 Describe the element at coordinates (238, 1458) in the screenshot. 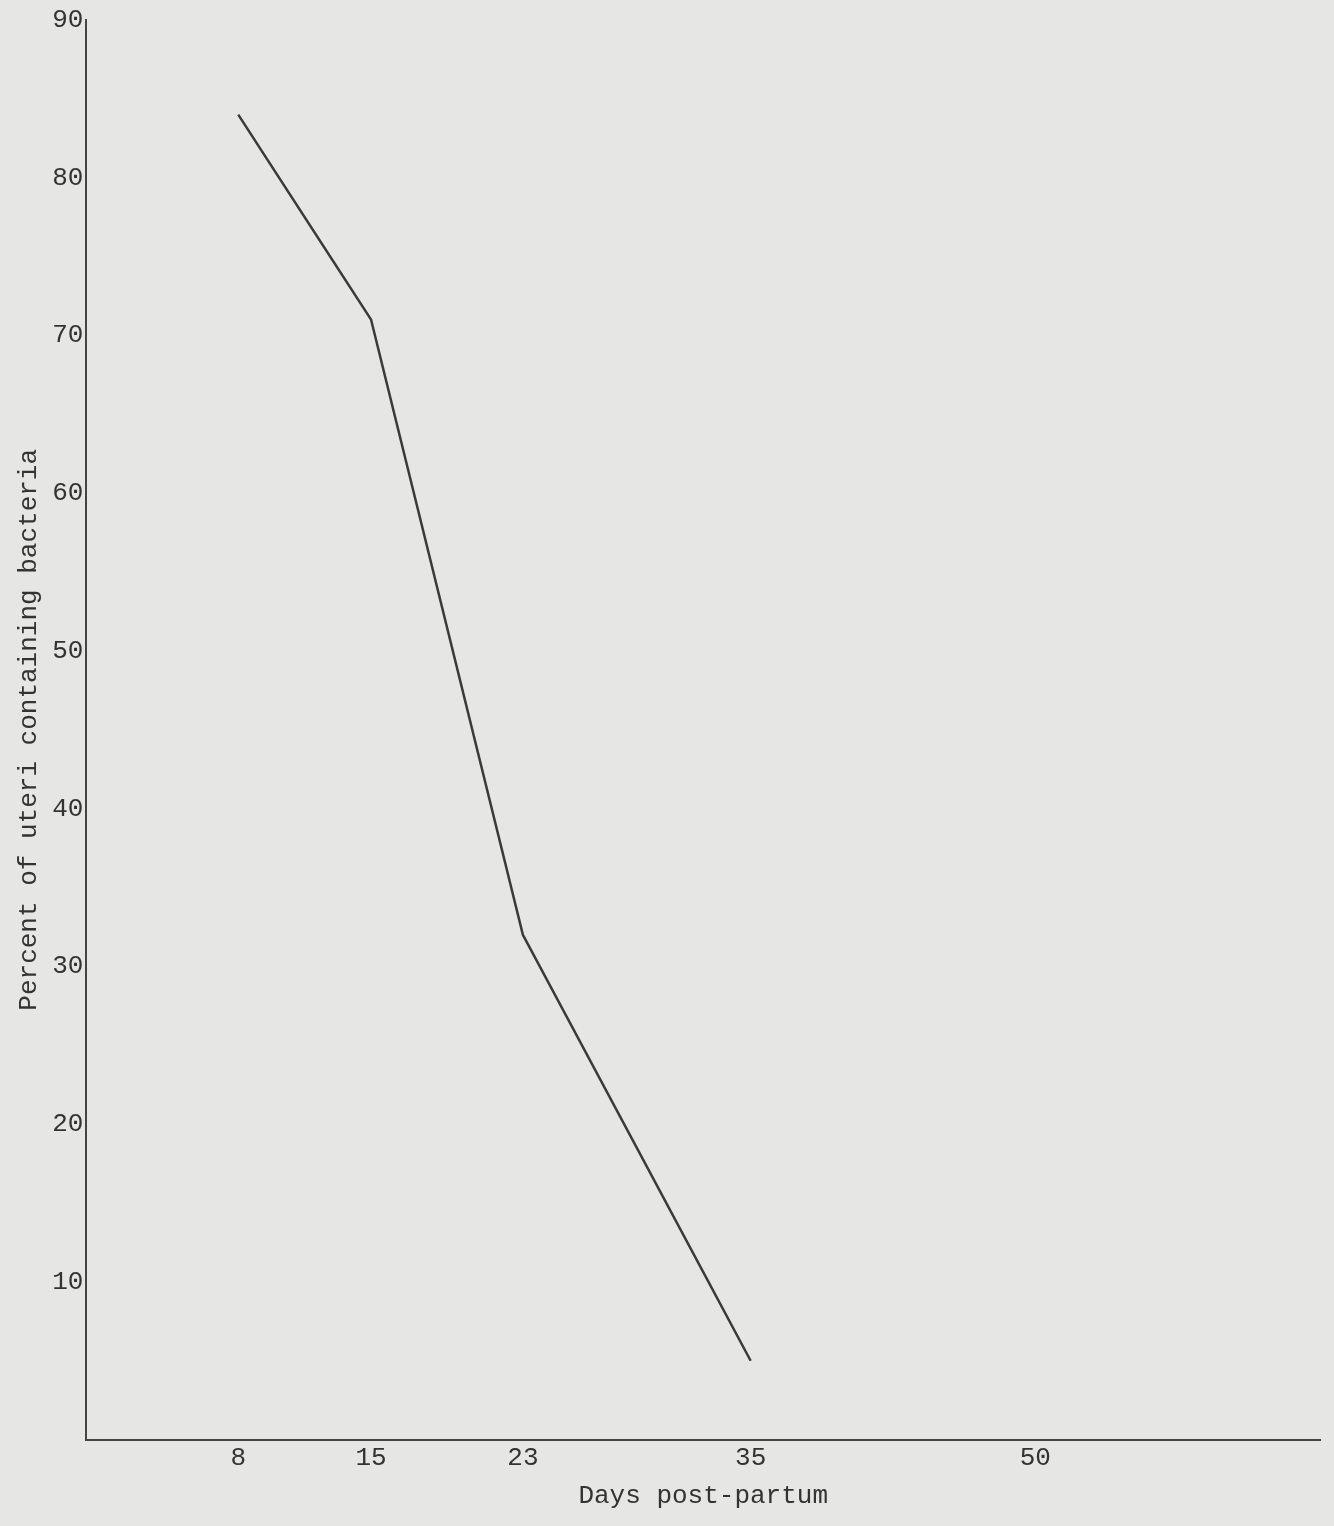

I see `x-tick-label: 8` at that location.